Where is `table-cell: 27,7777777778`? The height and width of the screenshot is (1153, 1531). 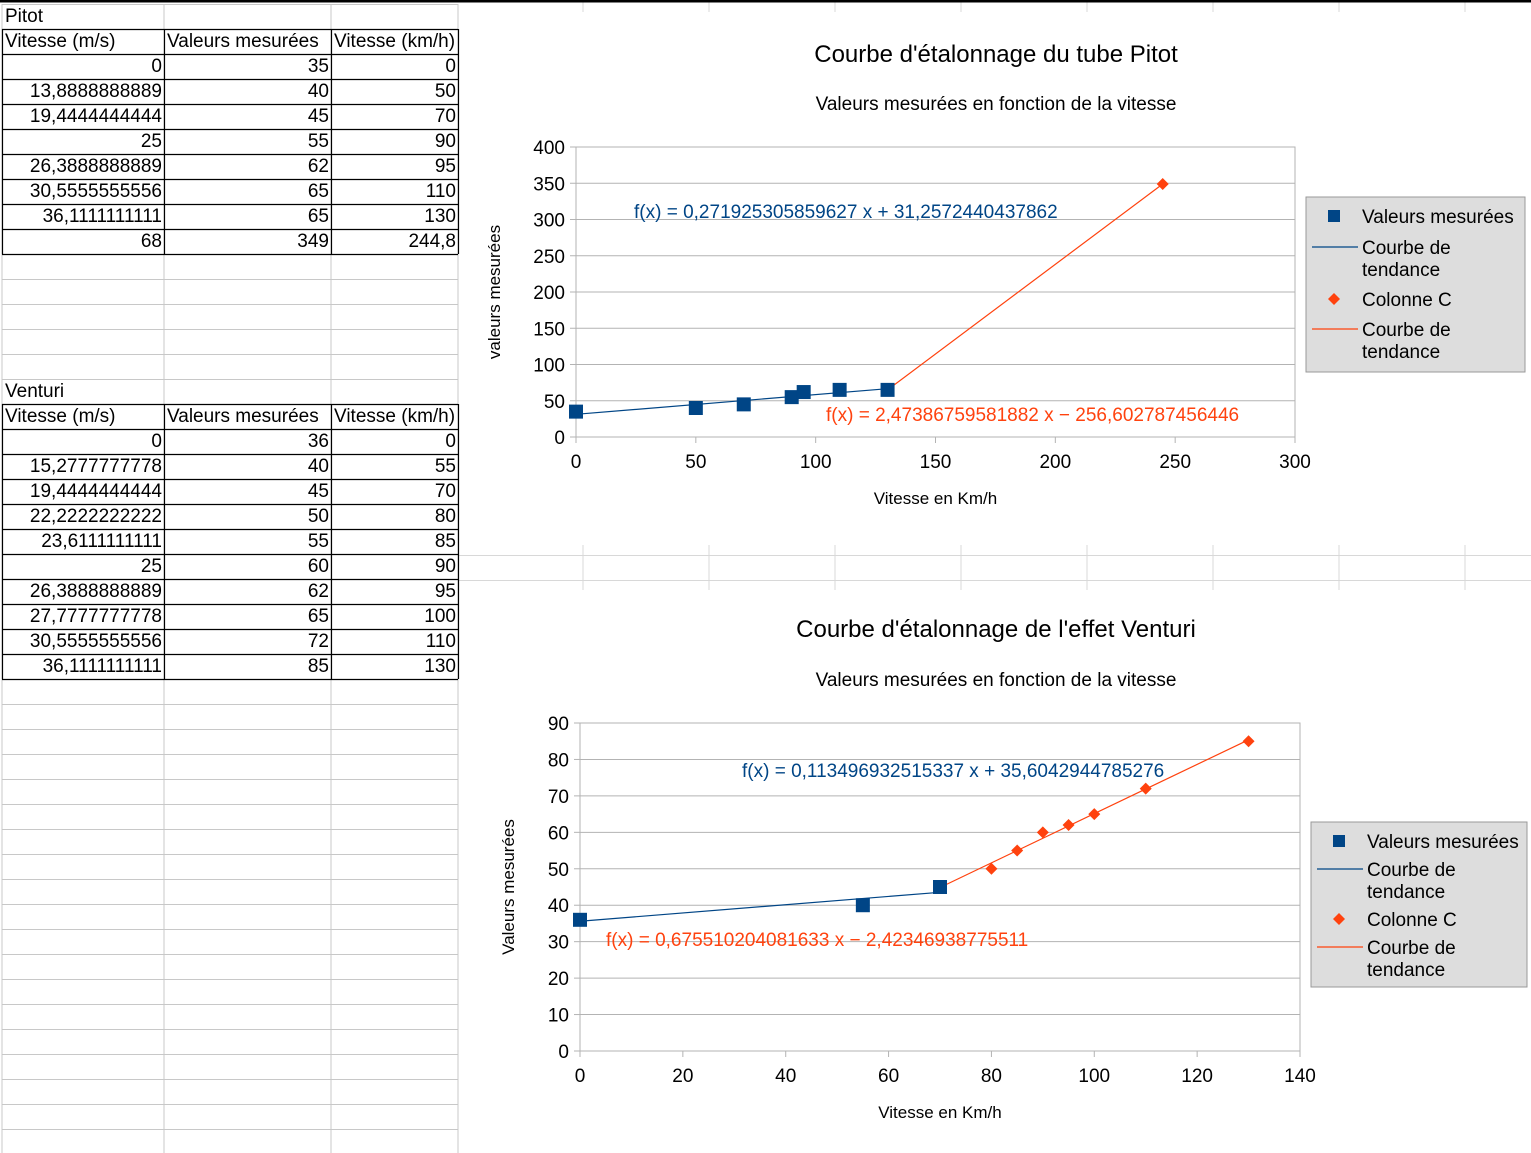 table-cell: 27,7777777778 is located at coordinates (95, 616).